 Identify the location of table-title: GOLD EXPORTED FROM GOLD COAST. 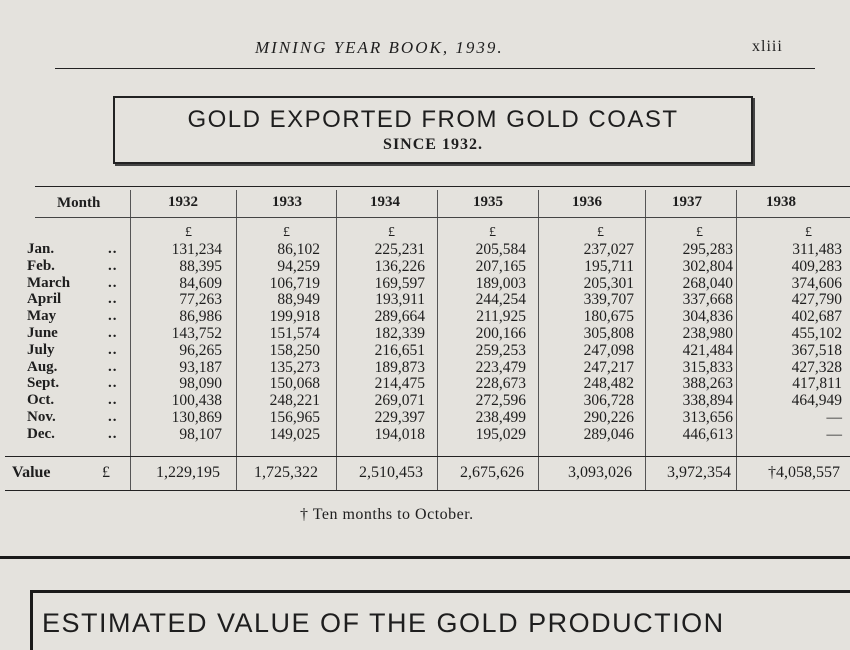
(433, 119).